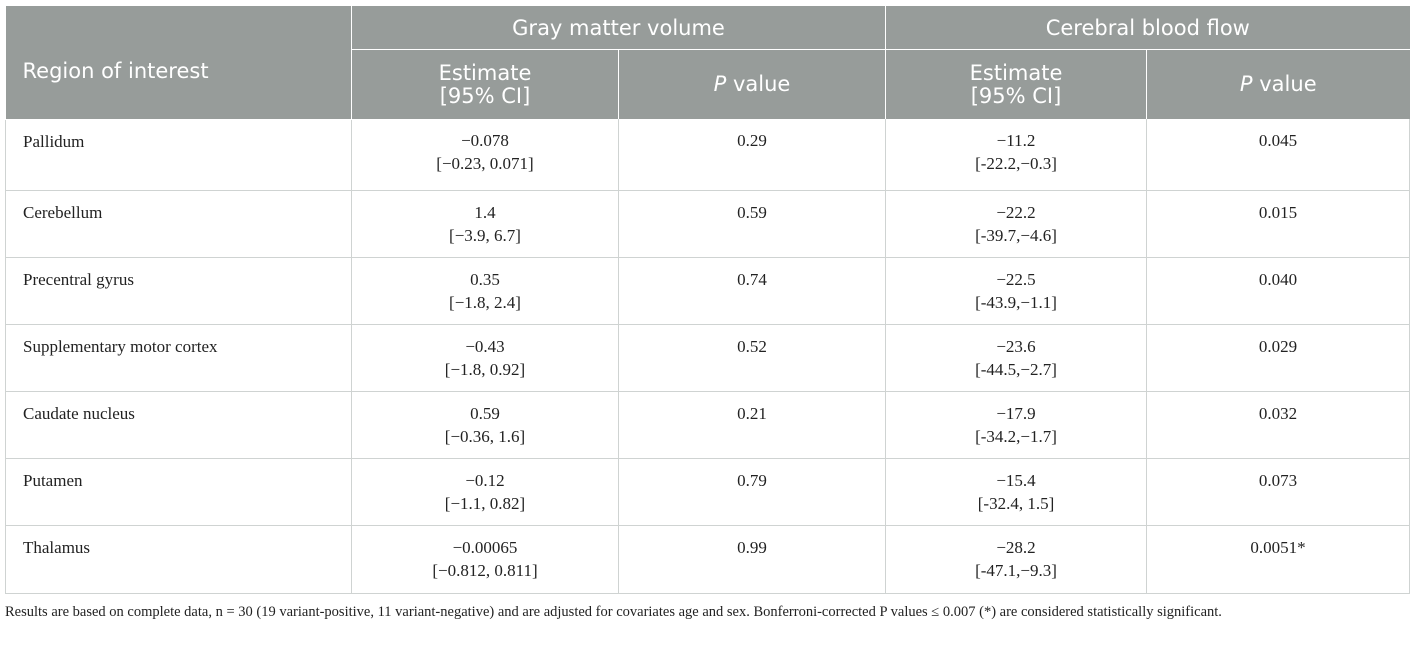  What do you see at coordinates (485, 436) in the screenshot?
I see `ci-value: [−0.36, 1.6]` at bounding box center [485, 436].